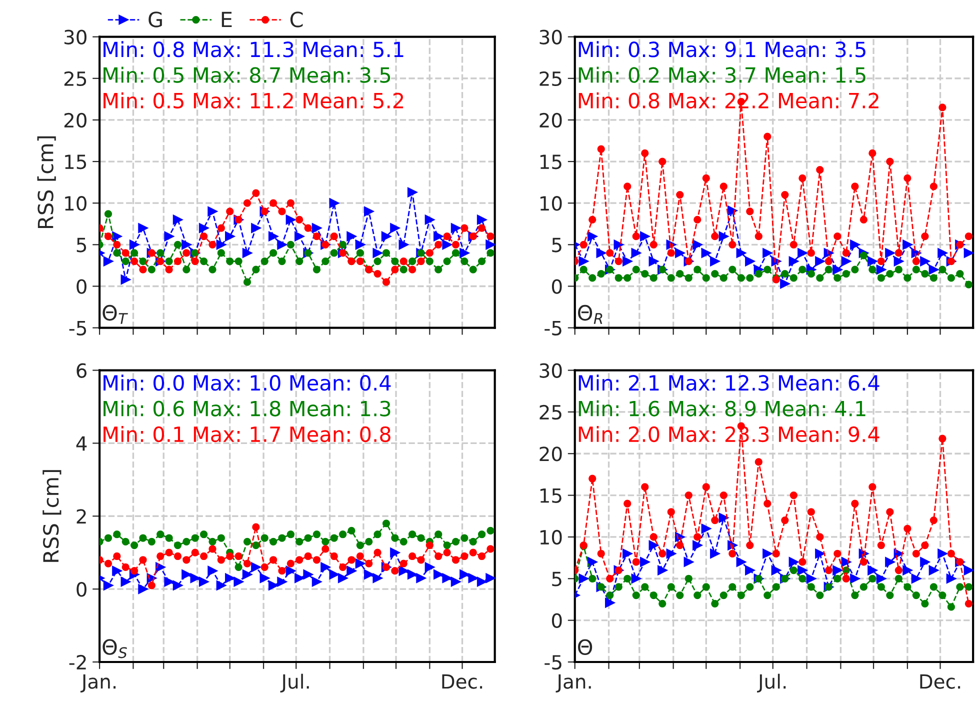 Image resolution: width=976 pixels, height=708 pixels. Describe the element at coordinates (247, 382) in the screenshot. I see `annotation: Min: 0.0 Max: 1.0 Mean: 0.4` at that location.